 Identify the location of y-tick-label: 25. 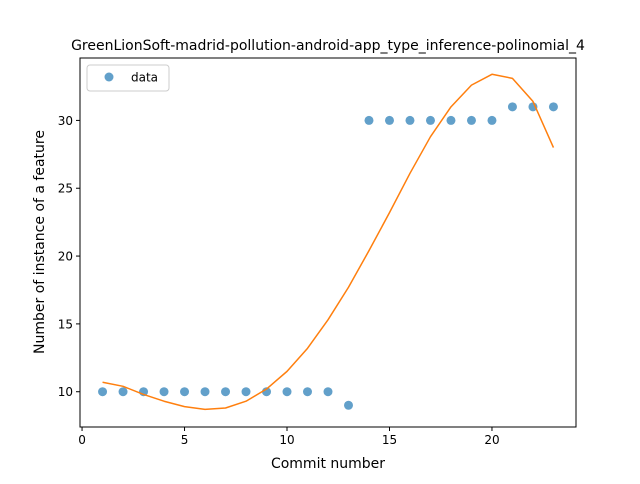
(65, 189).